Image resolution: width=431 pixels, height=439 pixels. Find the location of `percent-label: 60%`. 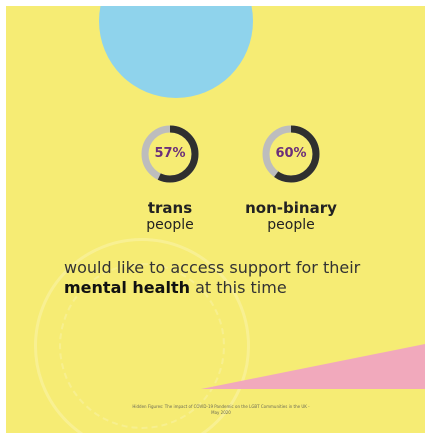

percent-label: 60% is located at coordinates (291, 153).